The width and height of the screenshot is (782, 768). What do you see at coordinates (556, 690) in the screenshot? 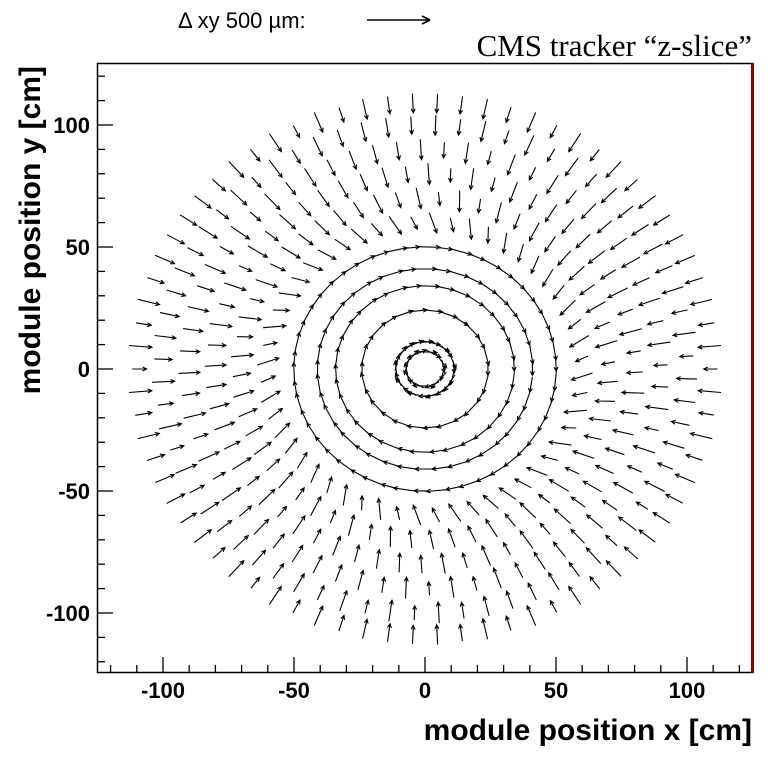
I see `x-tick-label: 50` at bounding box center [556, 690].